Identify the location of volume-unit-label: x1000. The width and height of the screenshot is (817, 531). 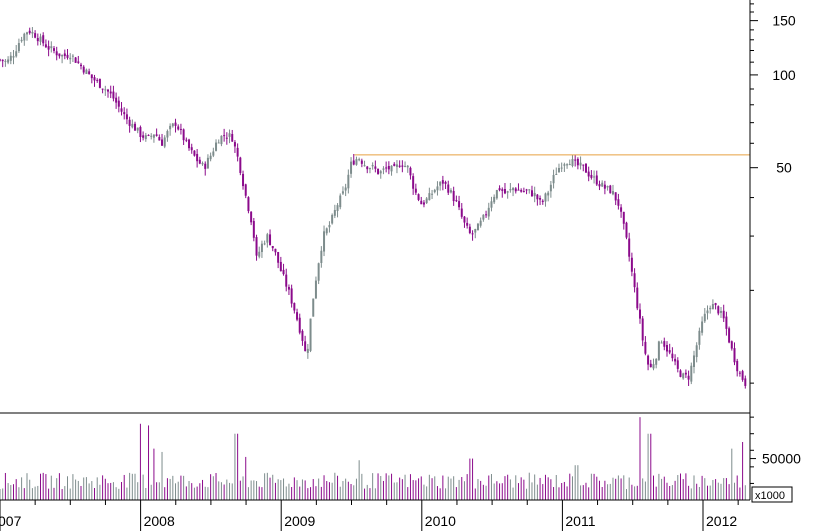
(770, 496).